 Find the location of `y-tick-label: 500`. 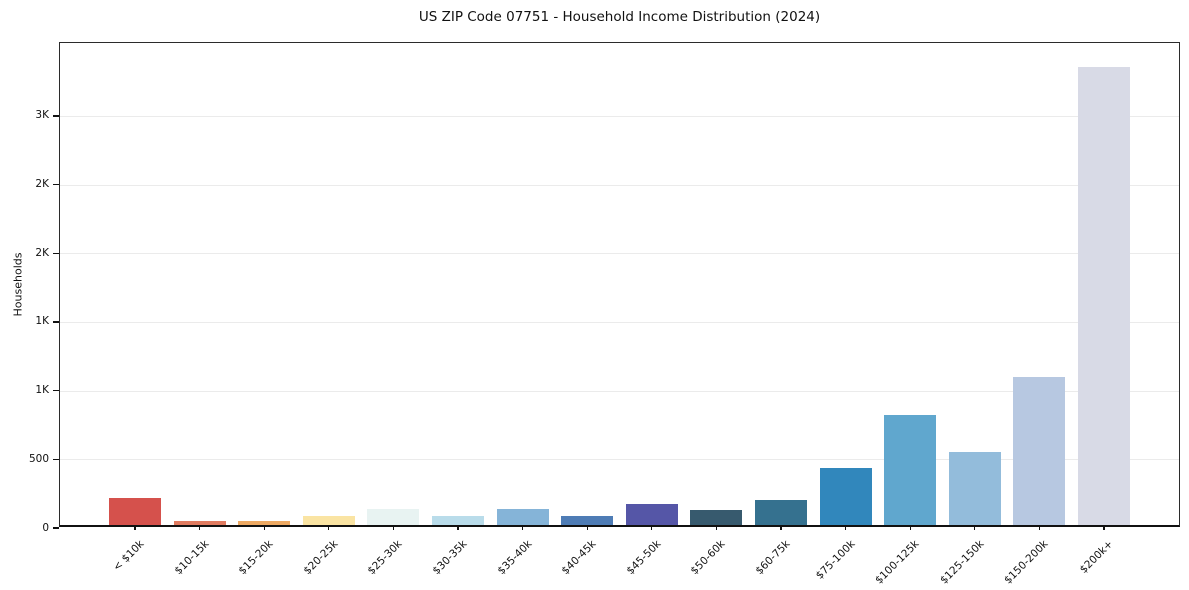

y-tick-label: 500 is located at coordinates (38, 458).